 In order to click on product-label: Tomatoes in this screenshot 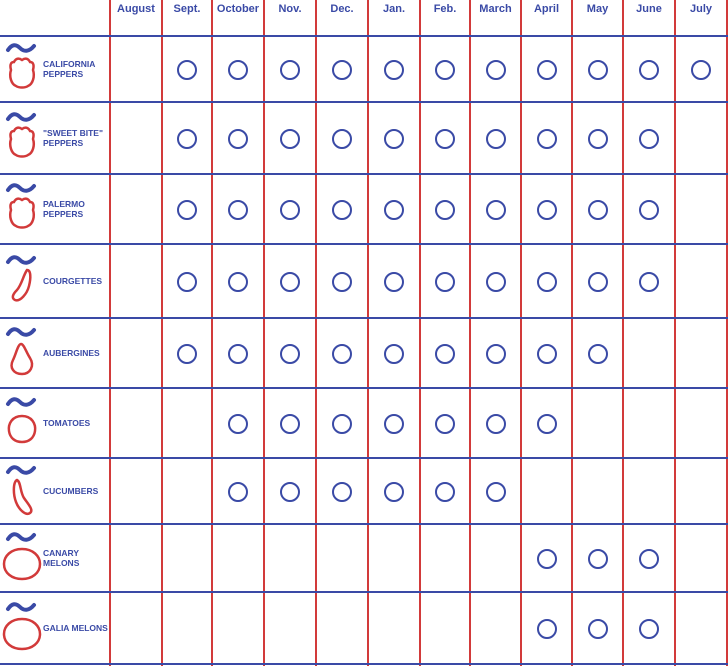, I will do `click(67, 423)`.